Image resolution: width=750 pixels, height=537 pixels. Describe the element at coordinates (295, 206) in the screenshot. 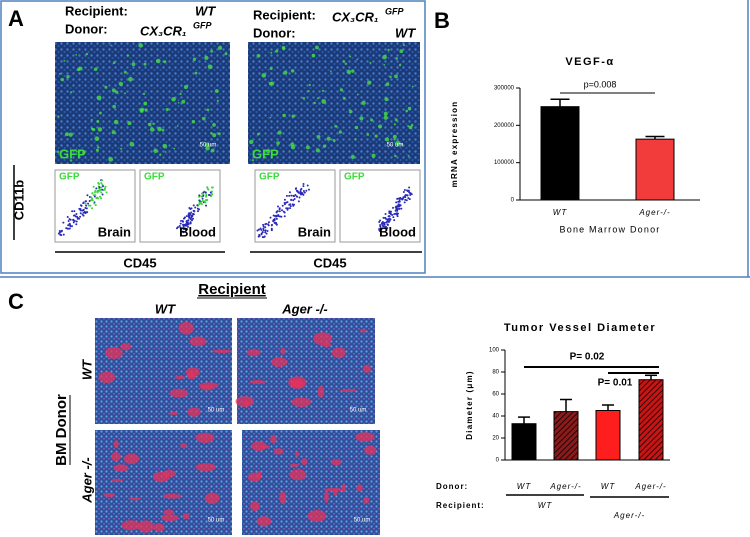

I see `flow-plot: GFP Brain` at that location.